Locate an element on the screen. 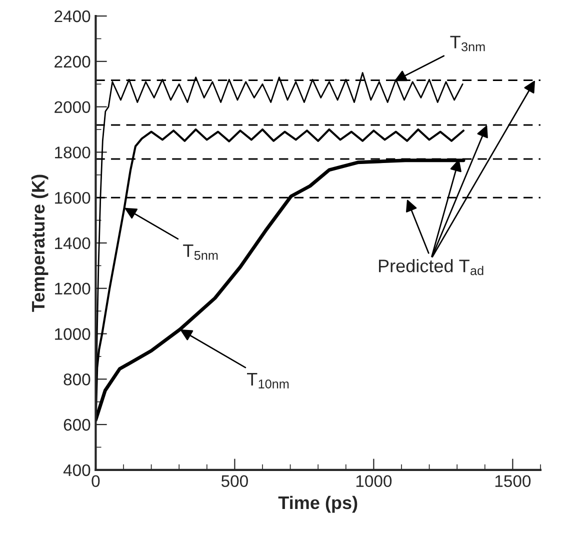  y-tick-label: 1000 is located at coordinates (72, 334).